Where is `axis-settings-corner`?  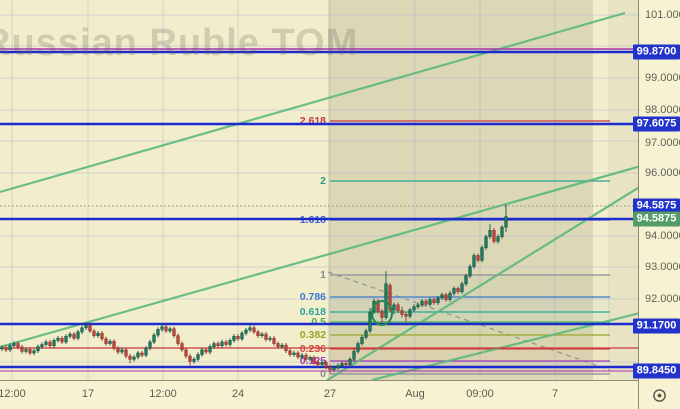
axis-settings-corner is located at coordinates (659, 395).